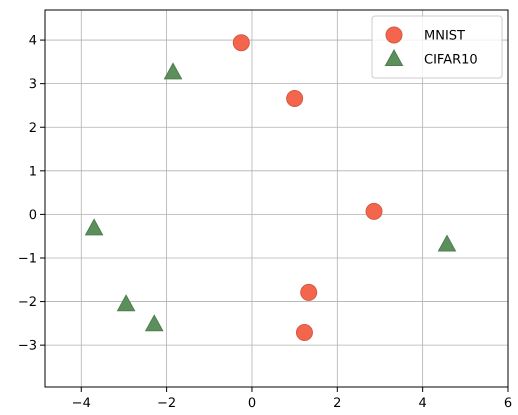  What do you see at coordinates (27, 346) in the screenshot?
I see `y-tick-label: −3` at bounding box center [27, 346].